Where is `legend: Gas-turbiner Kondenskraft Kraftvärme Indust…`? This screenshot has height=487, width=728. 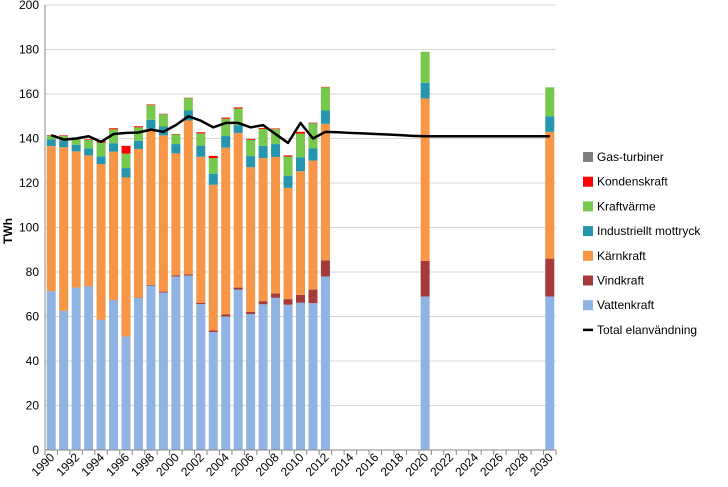 legend: Gas-turbiner Kondenskraft Kraftvärme Indust… is located at coordinates (642, 243).